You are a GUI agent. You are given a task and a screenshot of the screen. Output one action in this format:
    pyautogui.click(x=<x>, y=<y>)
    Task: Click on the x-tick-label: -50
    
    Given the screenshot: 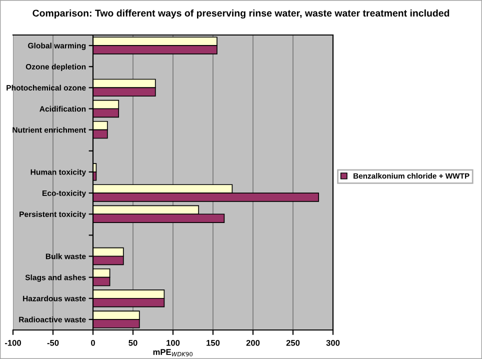 What is the action you would take?
    pyautogui.click(x=53, y=343)
    